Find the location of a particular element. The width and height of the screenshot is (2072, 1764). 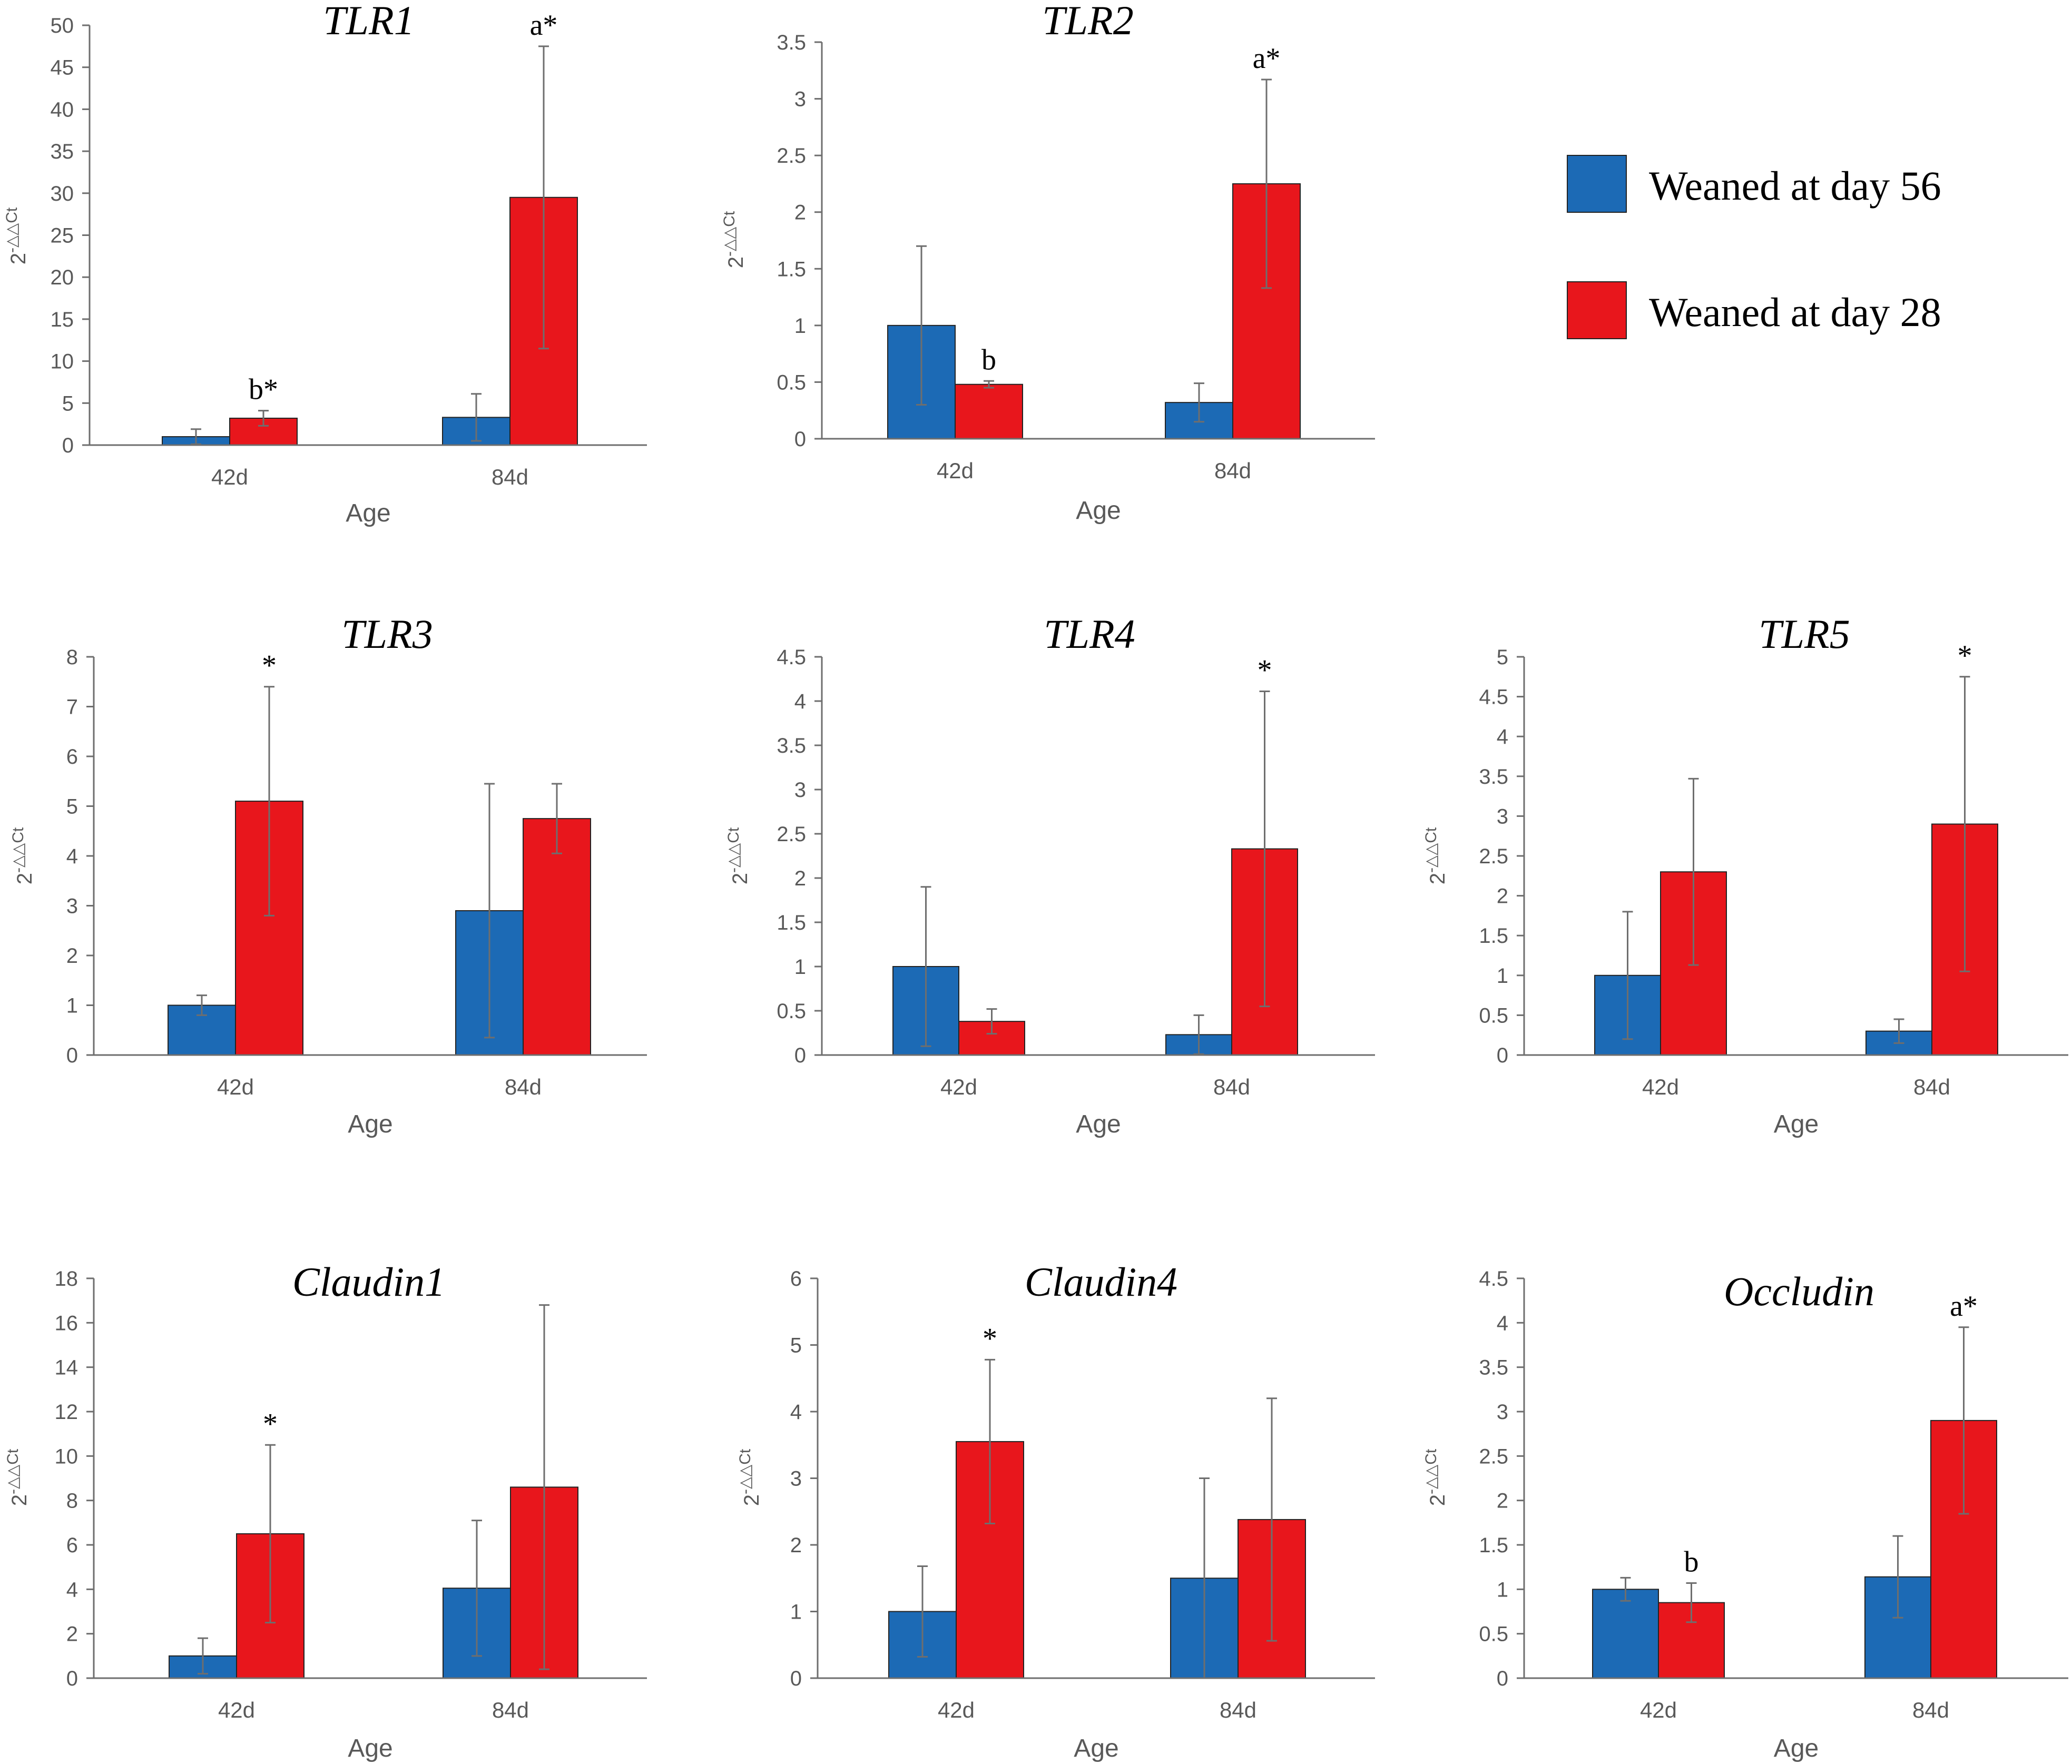

legend-label-day56: Weaned at day 56 is located at coordinates (1795, 186).